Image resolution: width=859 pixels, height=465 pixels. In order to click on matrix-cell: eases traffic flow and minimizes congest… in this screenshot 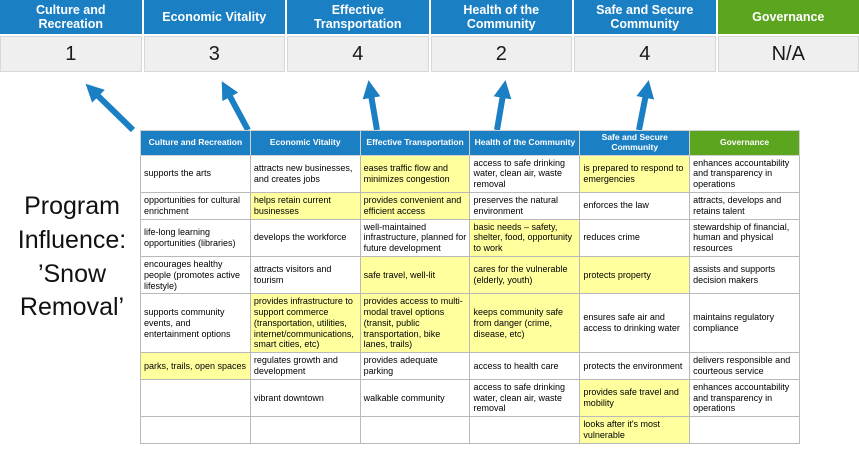, I will do `click(415, 173)`.